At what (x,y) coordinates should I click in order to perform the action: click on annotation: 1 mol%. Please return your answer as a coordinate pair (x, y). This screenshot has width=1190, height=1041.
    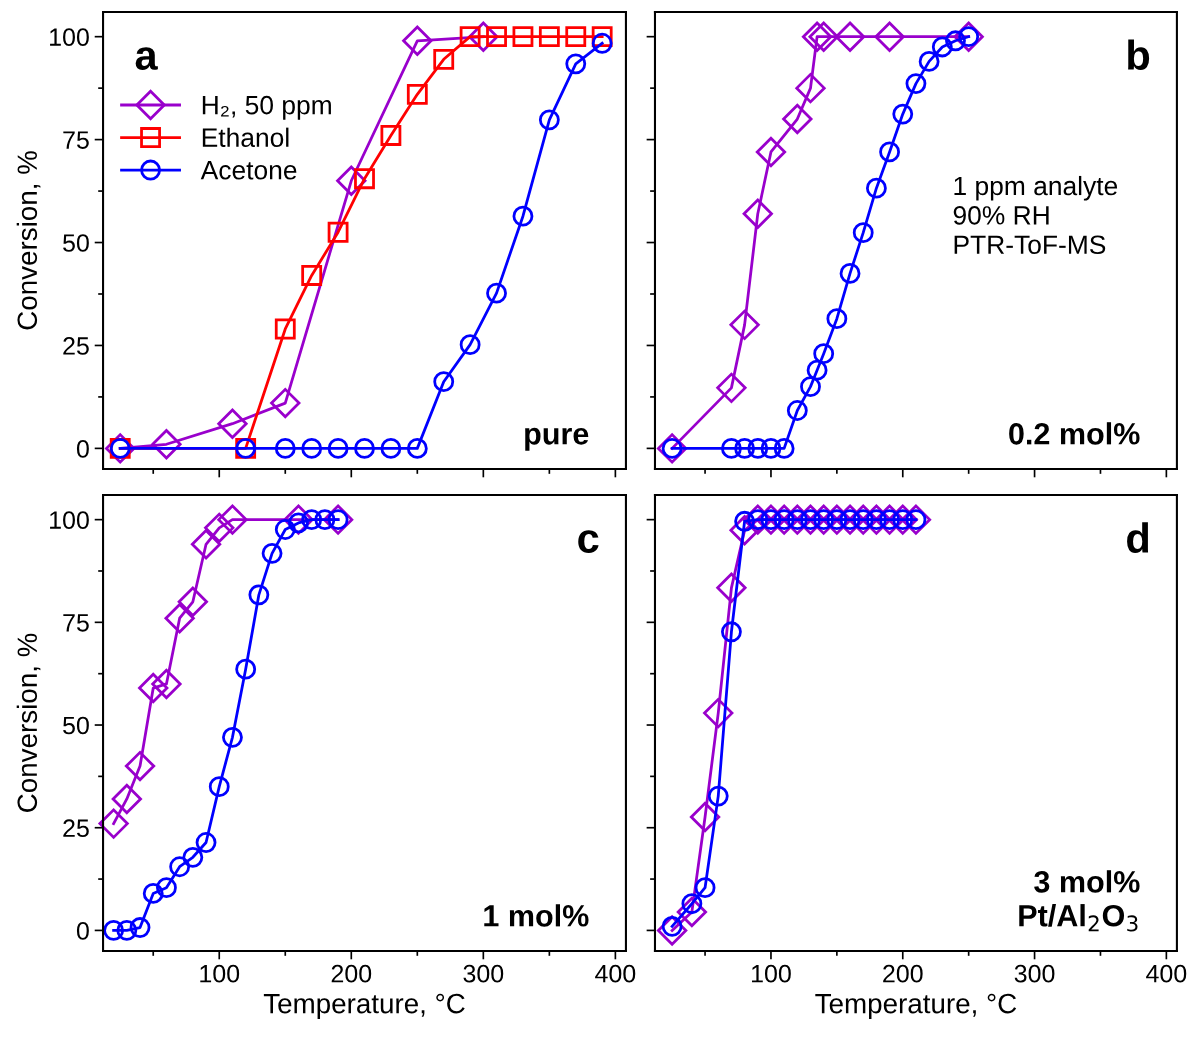
    Looking at the image, I should click on (536, 915).